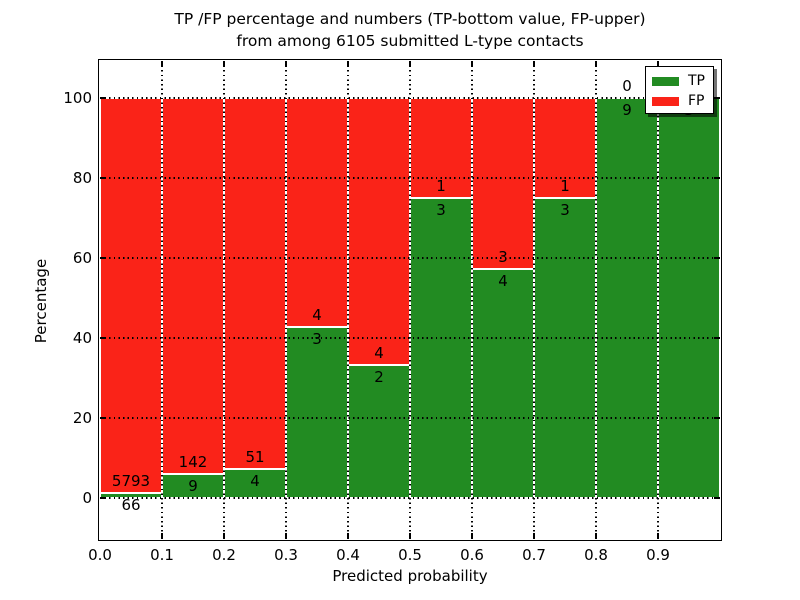  I want to click on y-axis-title: Percentage, so click(41, 301).